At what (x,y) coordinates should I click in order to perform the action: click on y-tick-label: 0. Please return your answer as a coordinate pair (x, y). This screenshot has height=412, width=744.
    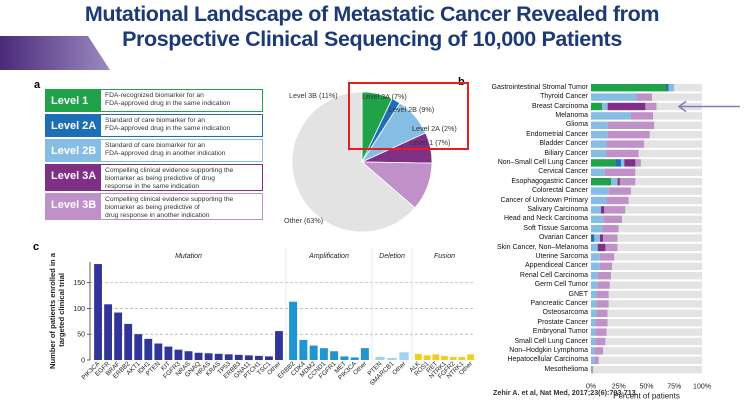
    Looking at the image, I should click on (83, 361).